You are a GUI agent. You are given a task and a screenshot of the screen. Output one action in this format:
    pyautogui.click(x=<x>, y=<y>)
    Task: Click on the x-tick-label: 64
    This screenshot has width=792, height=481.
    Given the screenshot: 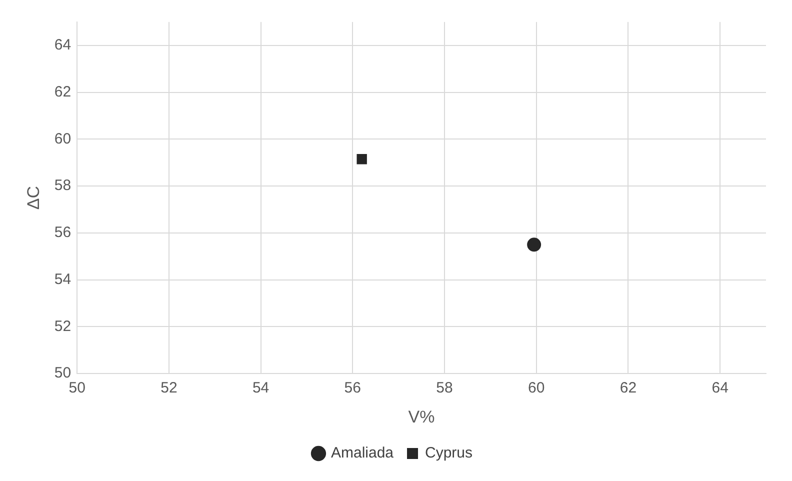 What is the action you would take?
    pyautogui.click(x=720, y=388)
    